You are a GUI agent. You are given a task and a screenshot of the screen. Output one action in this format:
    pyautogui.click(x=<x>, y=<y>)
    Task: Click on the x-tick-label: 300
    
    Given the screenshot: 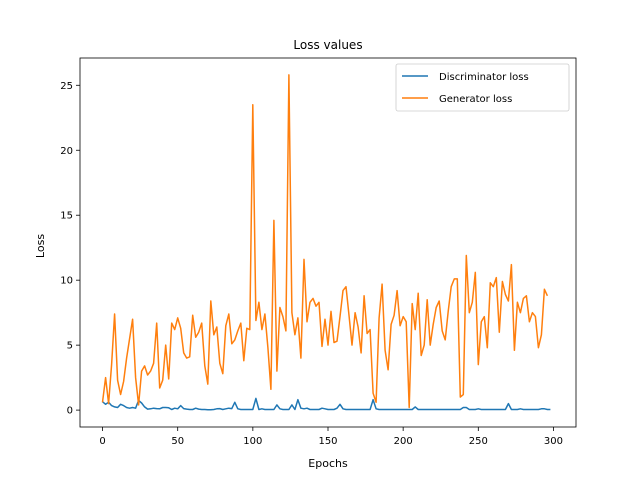 What is the action you would take?
    pyautogui.click(x=553, y=441)
    